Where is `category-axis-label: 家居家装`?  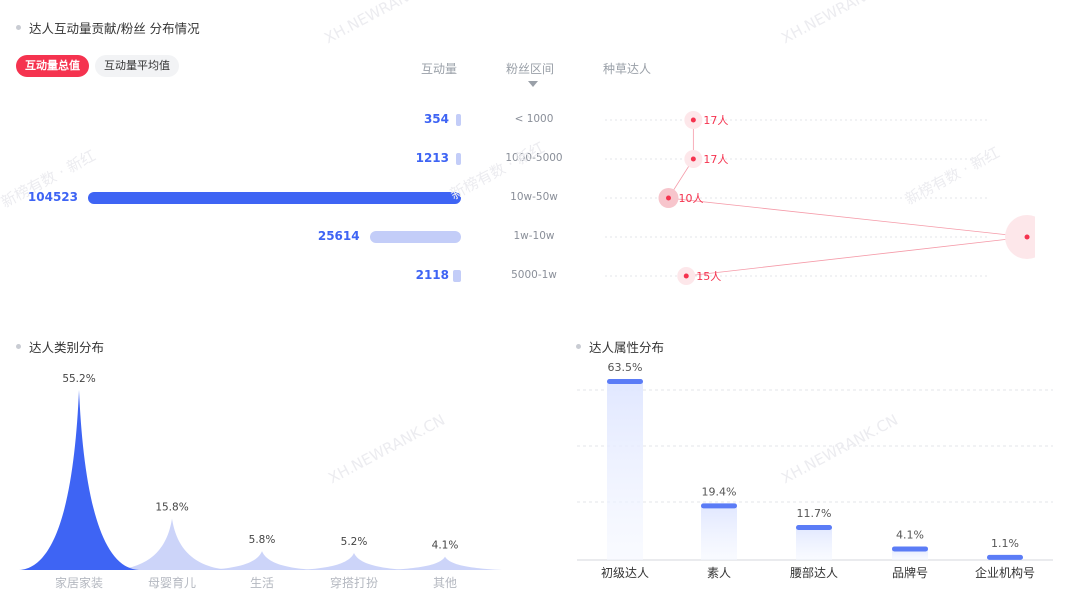 category-axis-label: 家居家装 is located at coordinates (79, 582).